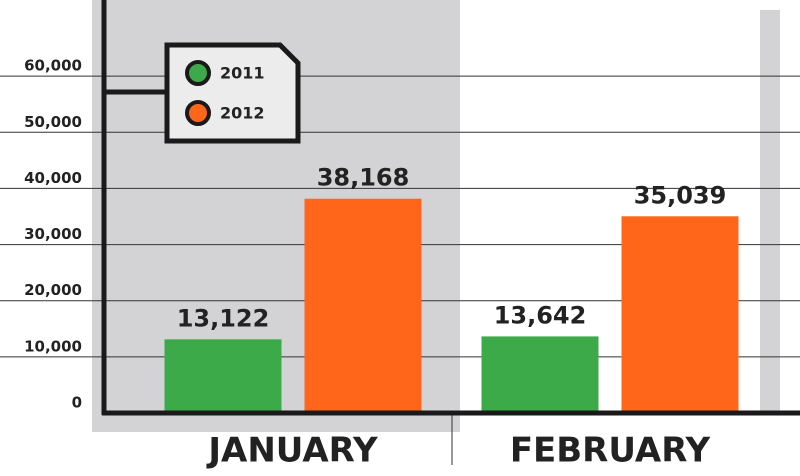 Image resolution: width=800 pixels, height=476 pixels. Describe the element at coordinates (223, 318) in the screenshot. I see `value-label: 13,122` at that location.